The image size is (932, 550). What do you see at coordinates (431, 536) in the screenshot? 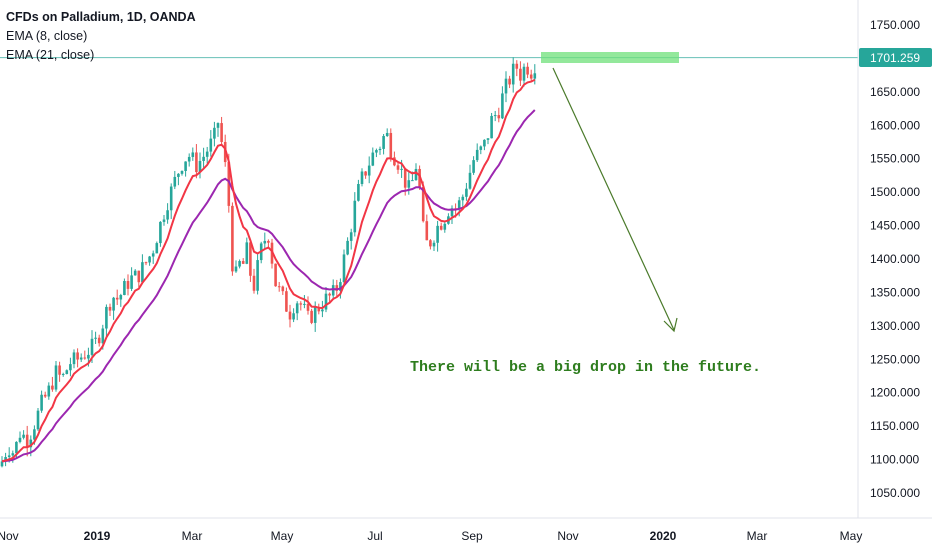
I see `x-axis: Nov 2019 Mar May Jul Sep Nov 2020 Mar May` at bounding box center [431, 536].